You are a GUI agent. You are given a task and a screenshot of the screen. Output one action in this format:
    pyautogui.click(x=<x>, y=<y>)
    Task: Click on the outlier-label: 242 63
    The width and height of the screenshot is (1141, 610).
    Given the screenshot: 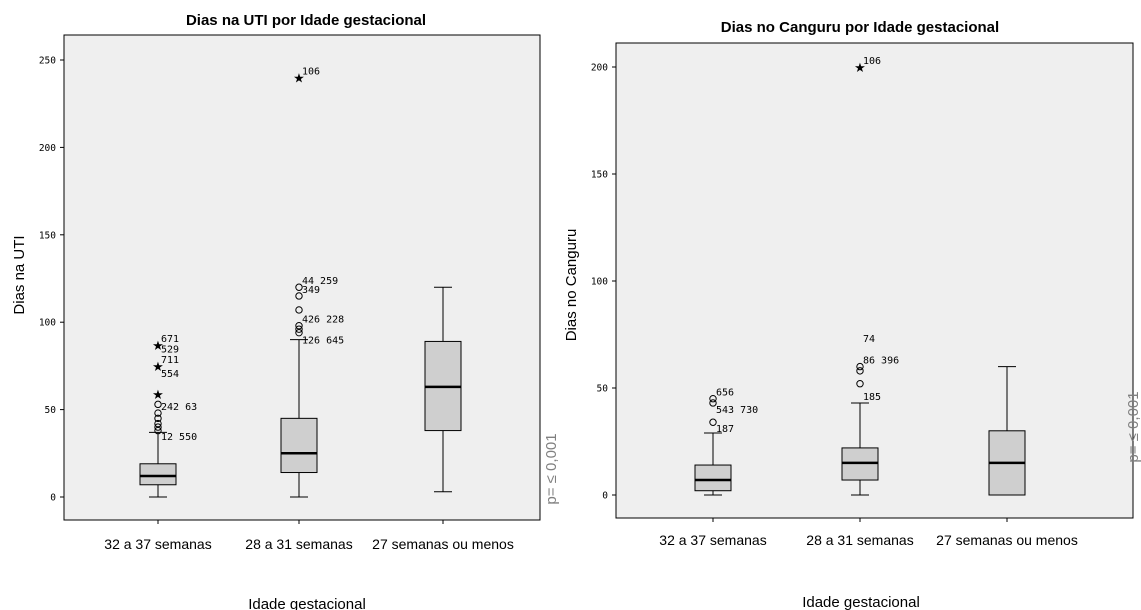 What is the action you would take?
    pyautogui.click(x=179, y=407)
    